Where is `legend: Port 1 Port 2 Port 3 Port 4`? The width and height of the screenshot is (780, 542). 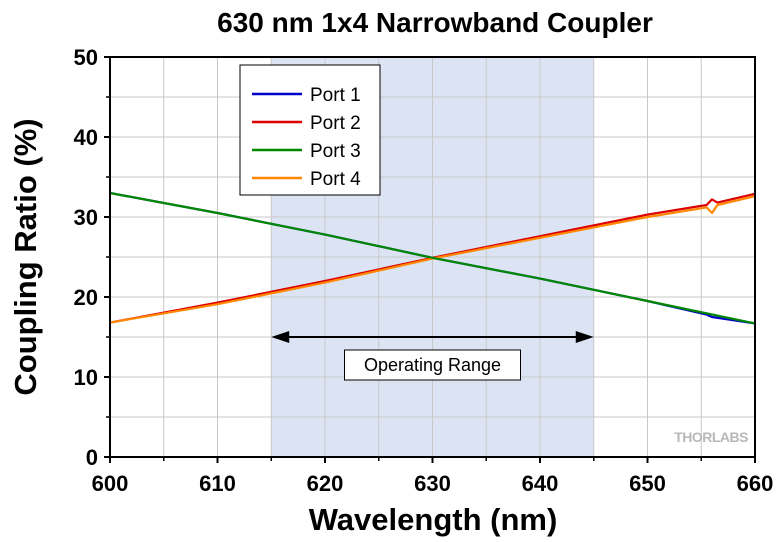 legend: Port 1 Port 2 Port 3 Port 4 is located at coordinates (306, 137).